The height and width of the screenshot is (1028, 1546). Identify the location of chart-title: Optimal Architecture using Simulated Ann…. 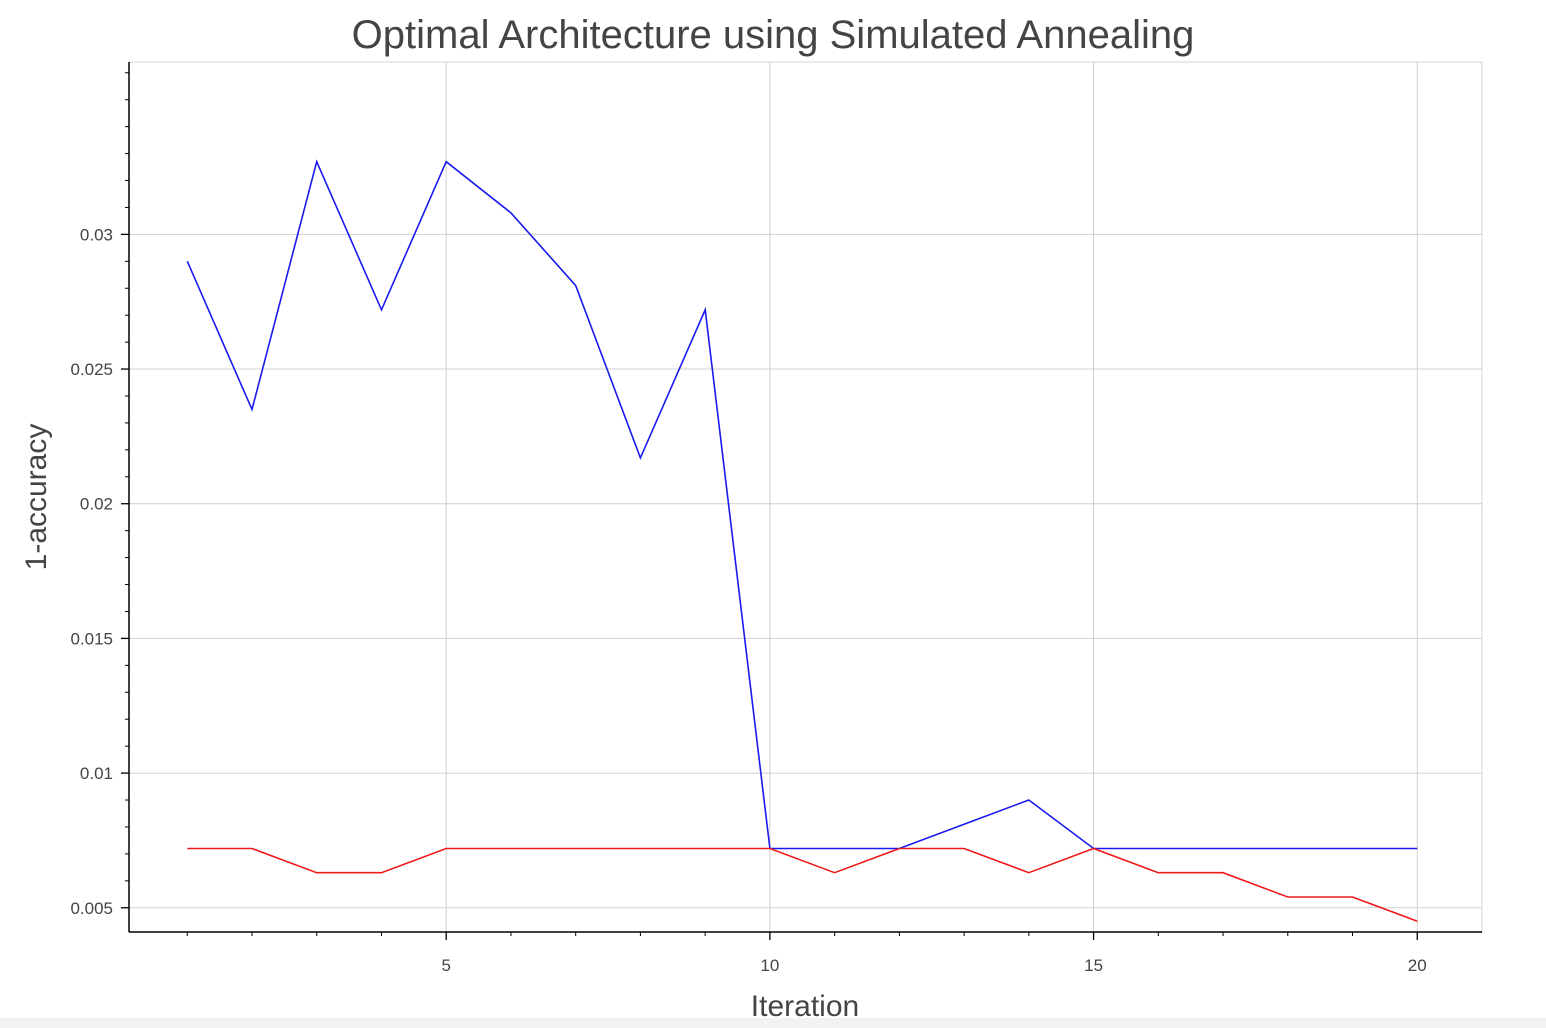
(773, 35).